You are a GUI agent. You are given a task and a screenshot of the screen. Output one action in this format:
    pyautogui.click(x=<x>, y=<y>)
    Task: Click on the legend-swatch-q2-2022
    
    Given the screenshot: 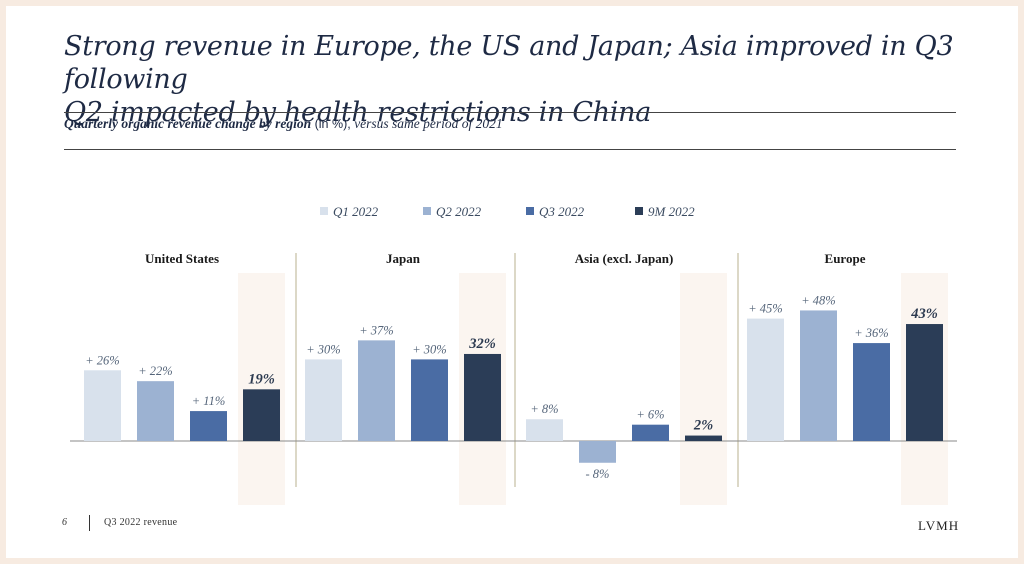 What is the action you would take?
    pyautogui.click(x=427, y=211)
    